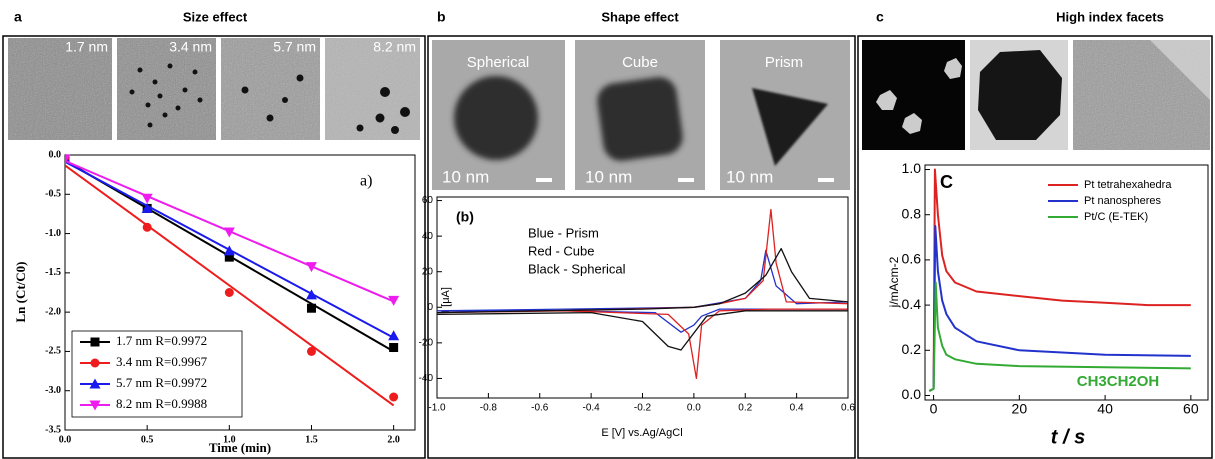  I want to click on x-axis-label: t / s, so click(1068, 437).